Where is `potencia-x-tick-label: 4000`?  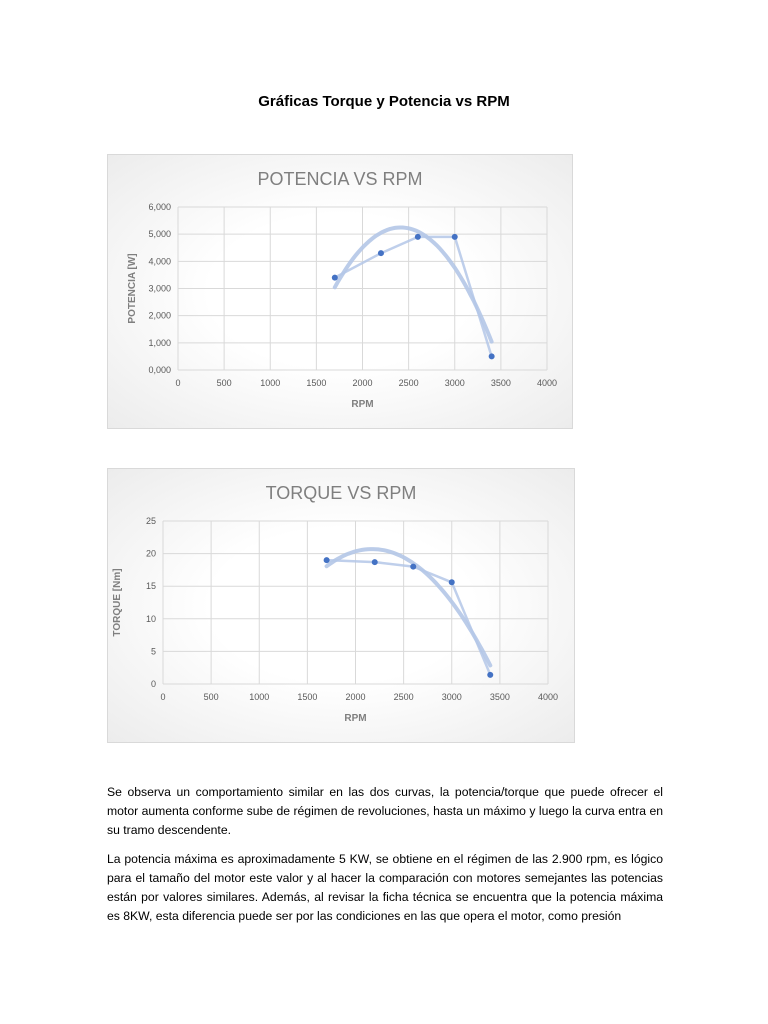
potencia-x-tick-label: 4000 is located at coordinates (547, 383).